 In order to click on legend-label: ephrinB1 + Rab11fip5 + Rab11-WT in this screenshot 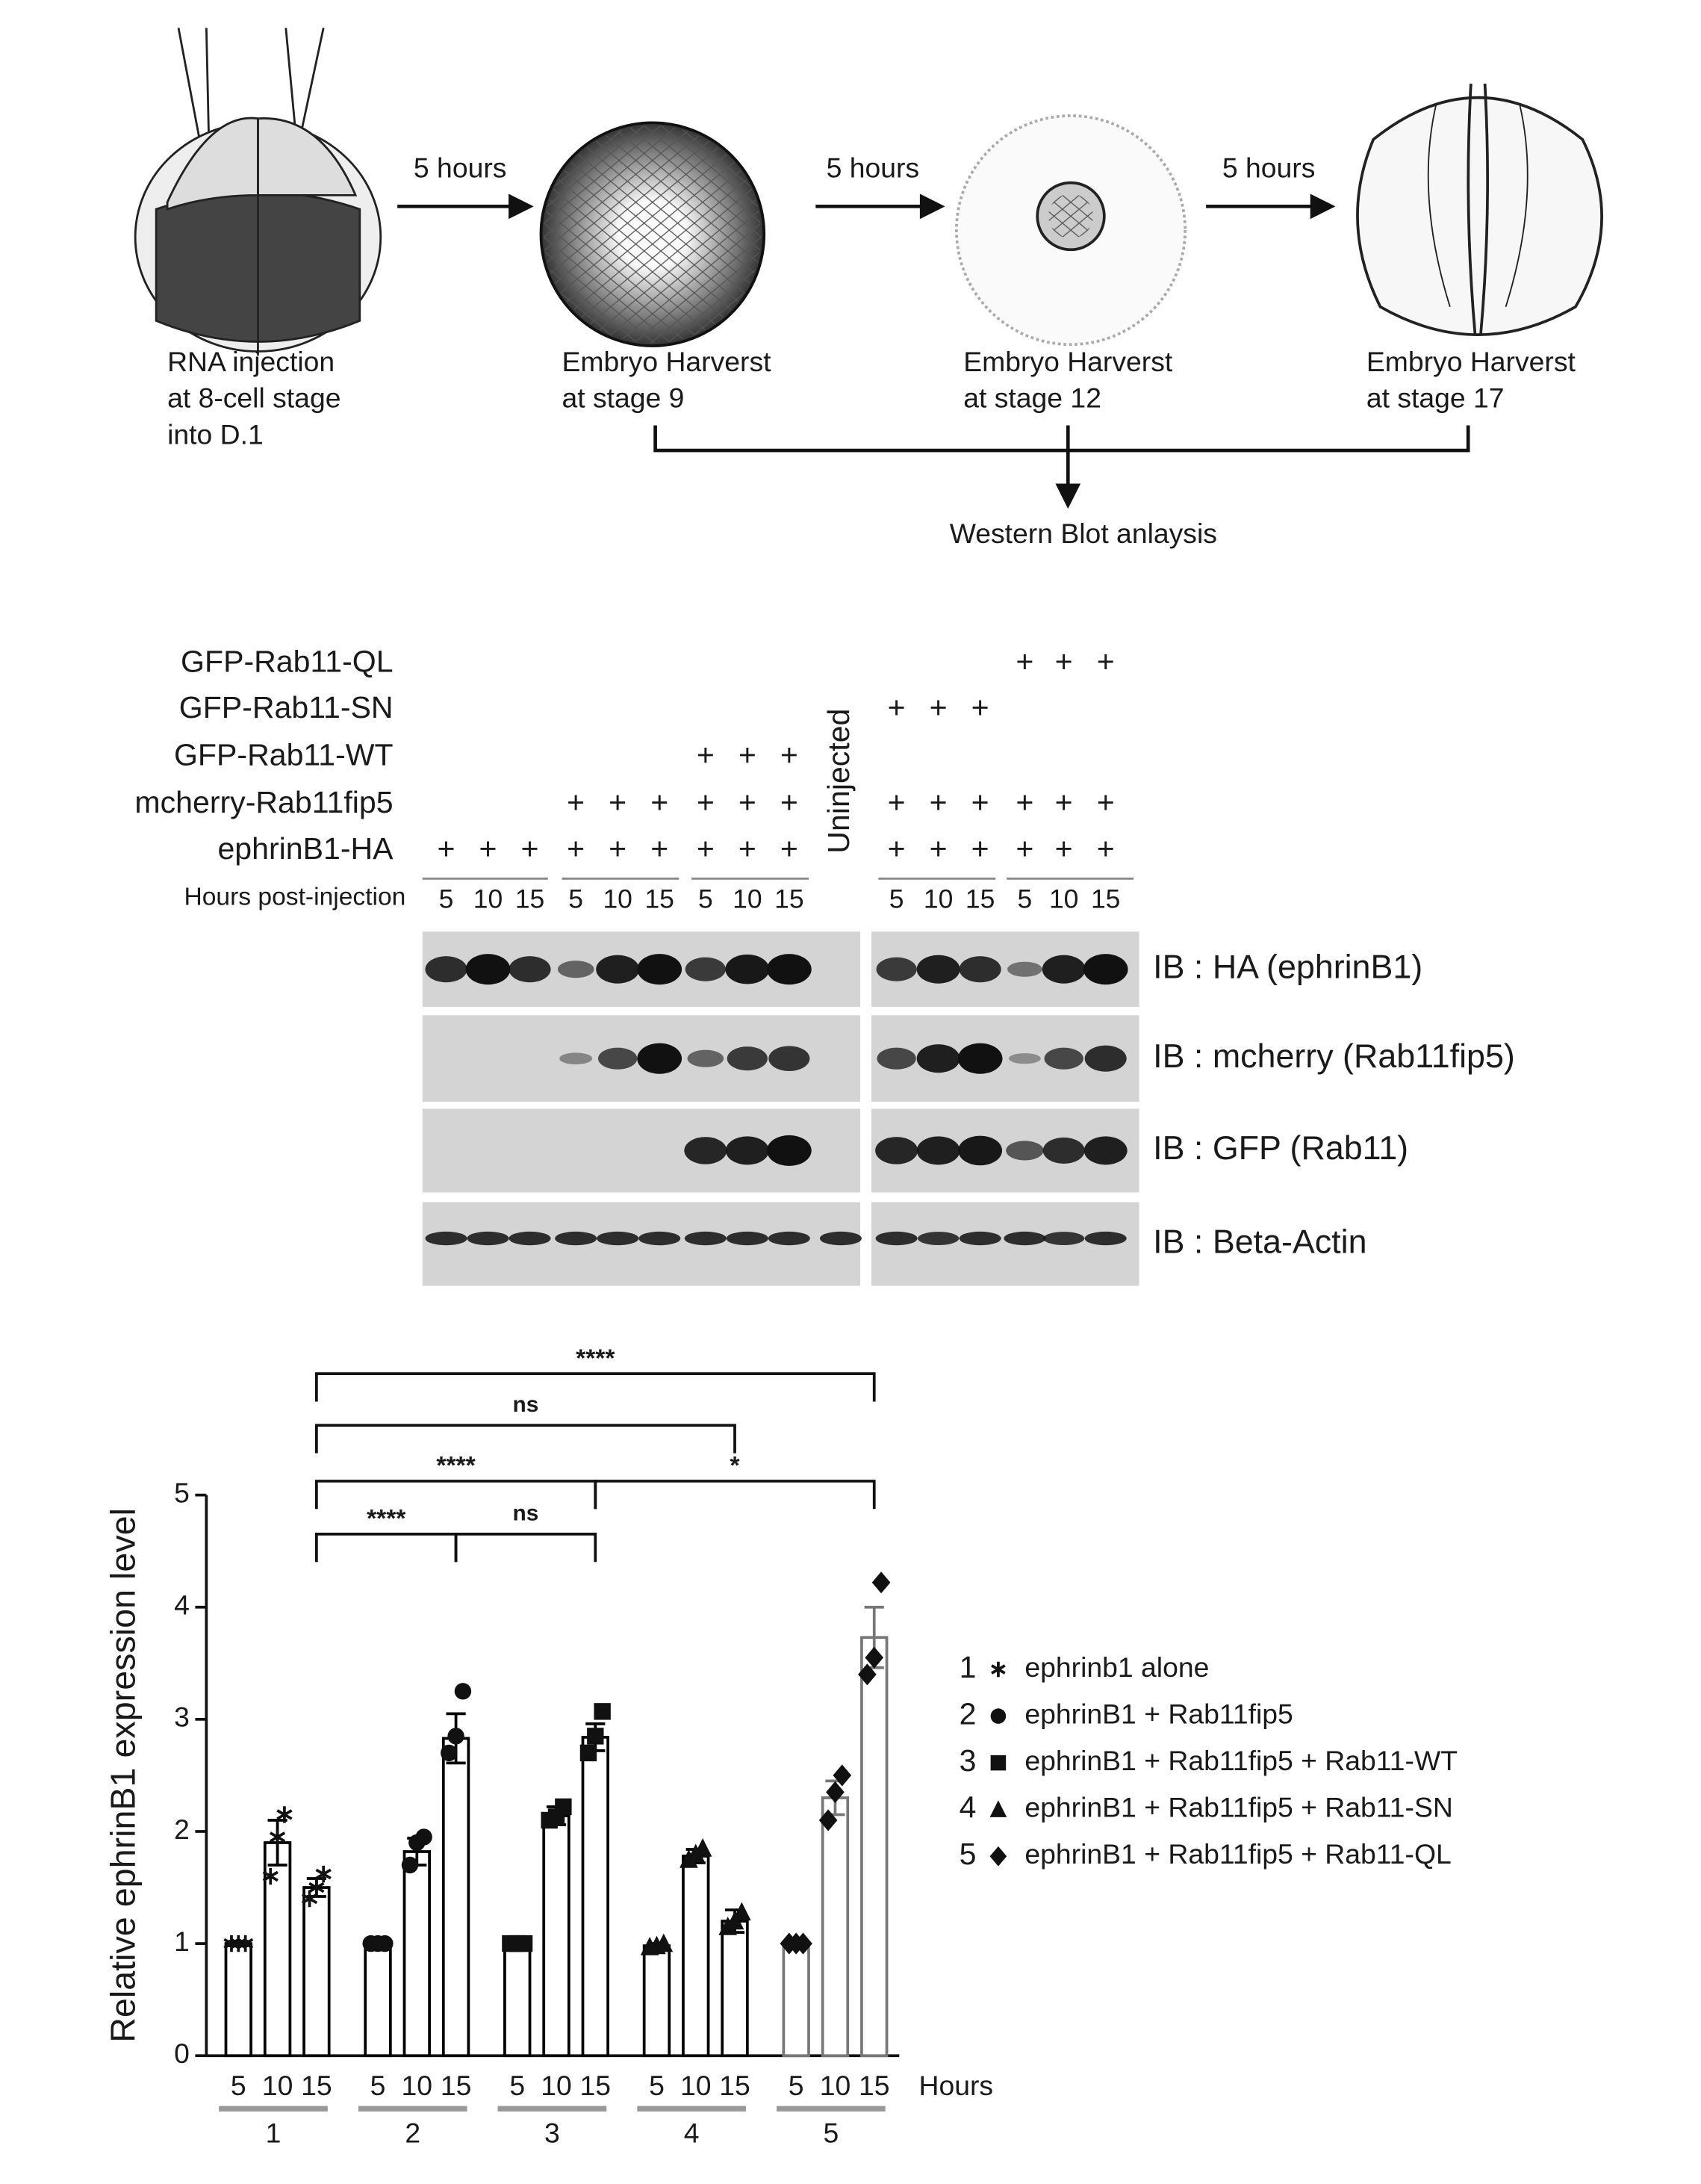, I will do `click(1241, 1760)`.